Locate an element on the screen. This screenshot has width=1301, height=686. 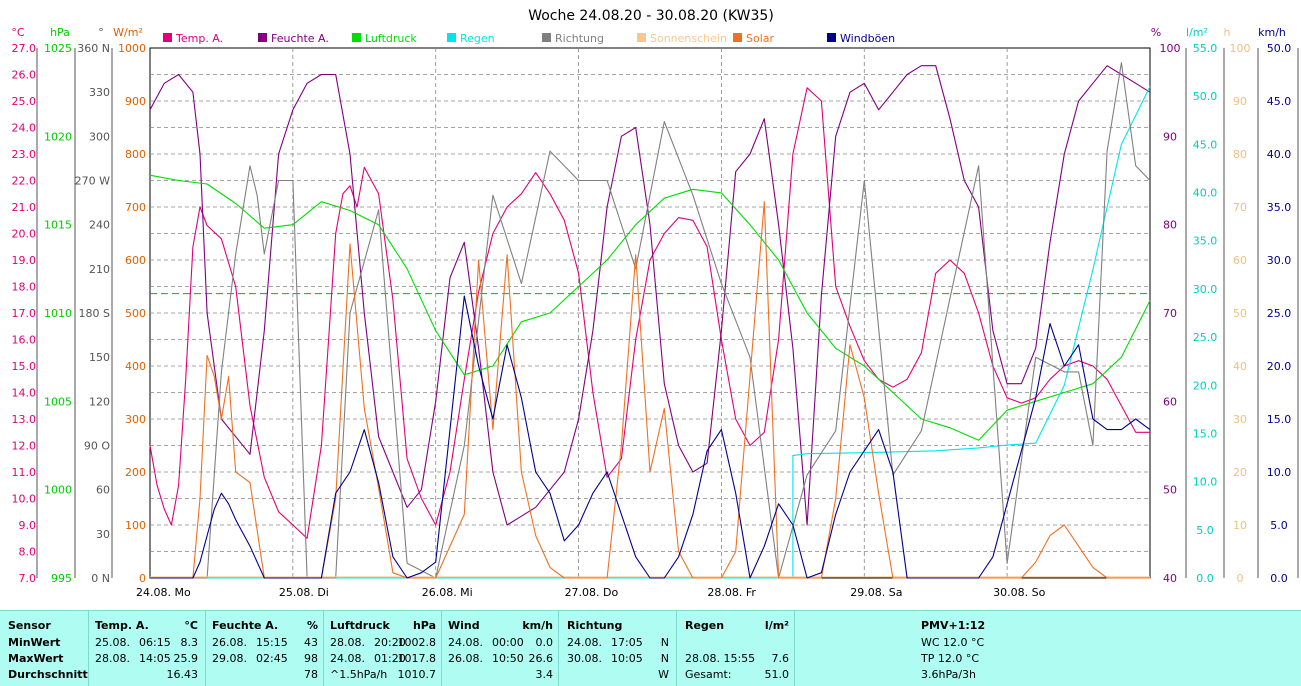
direction-tick-label: 90 O is located at coordinates (97, 446).